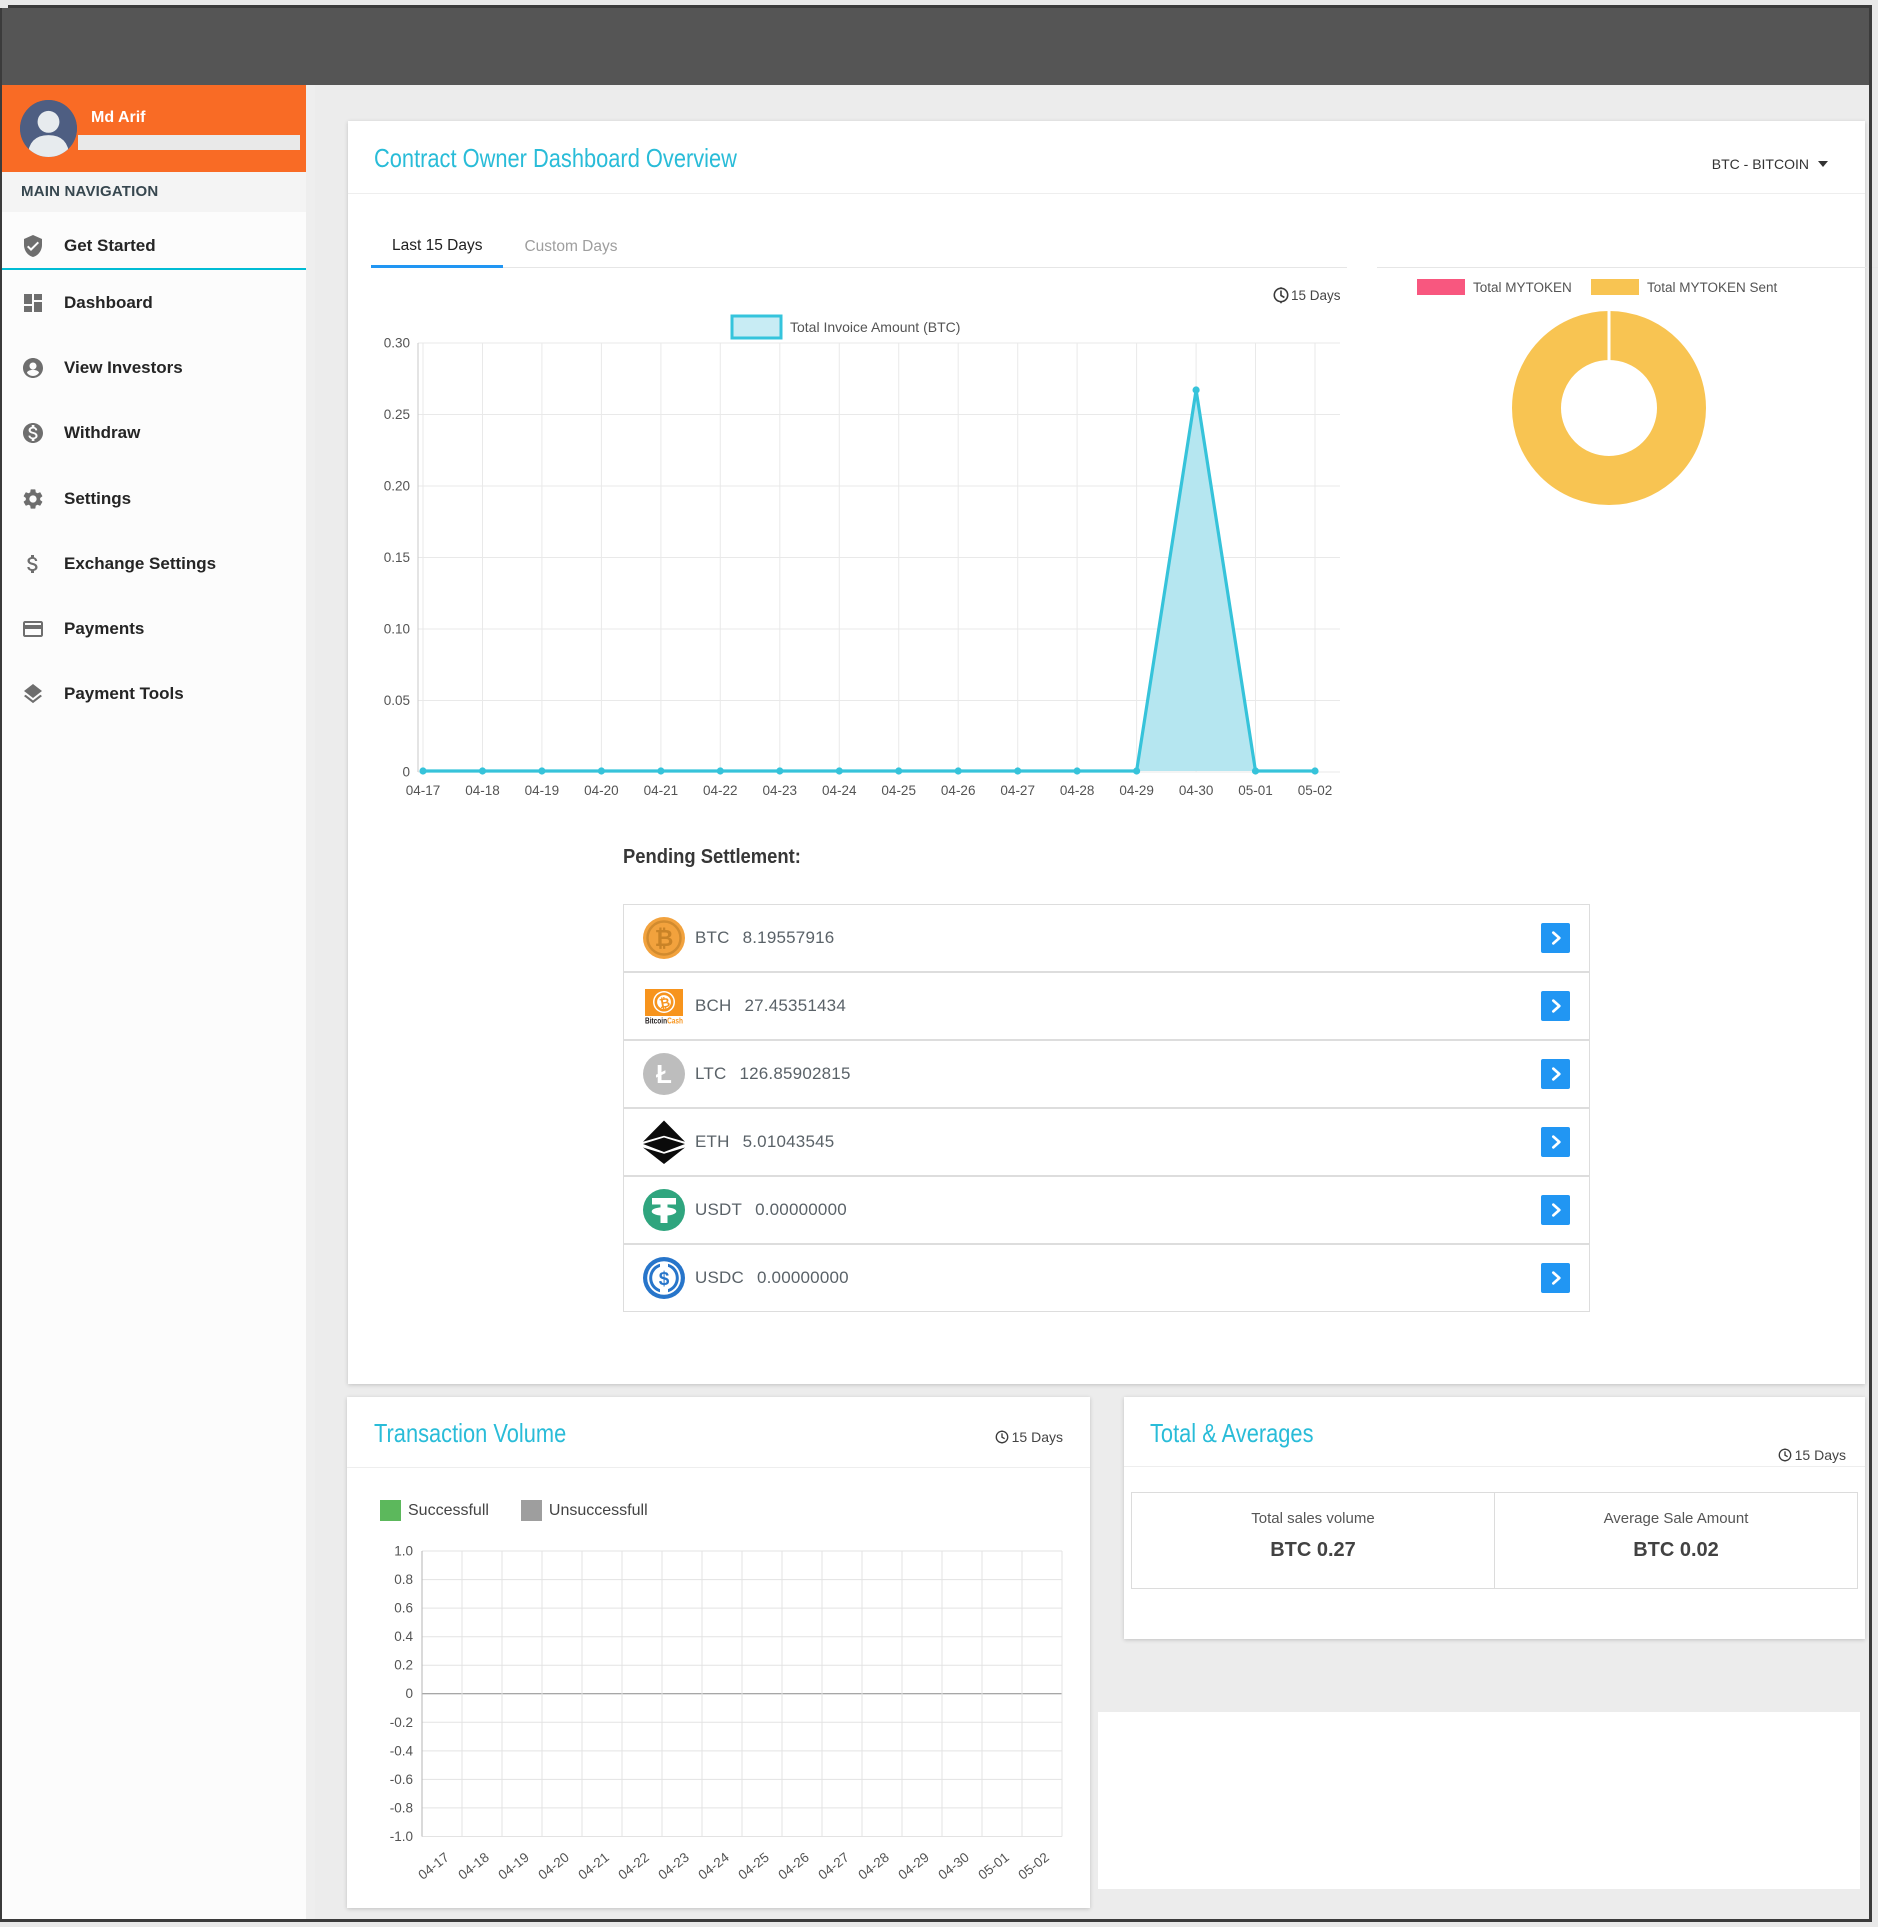 The image size is (1878, 1927). Describe the element at coordinates (397, 700) in the screenshot. I see `svg-text: 0.05` at that location.